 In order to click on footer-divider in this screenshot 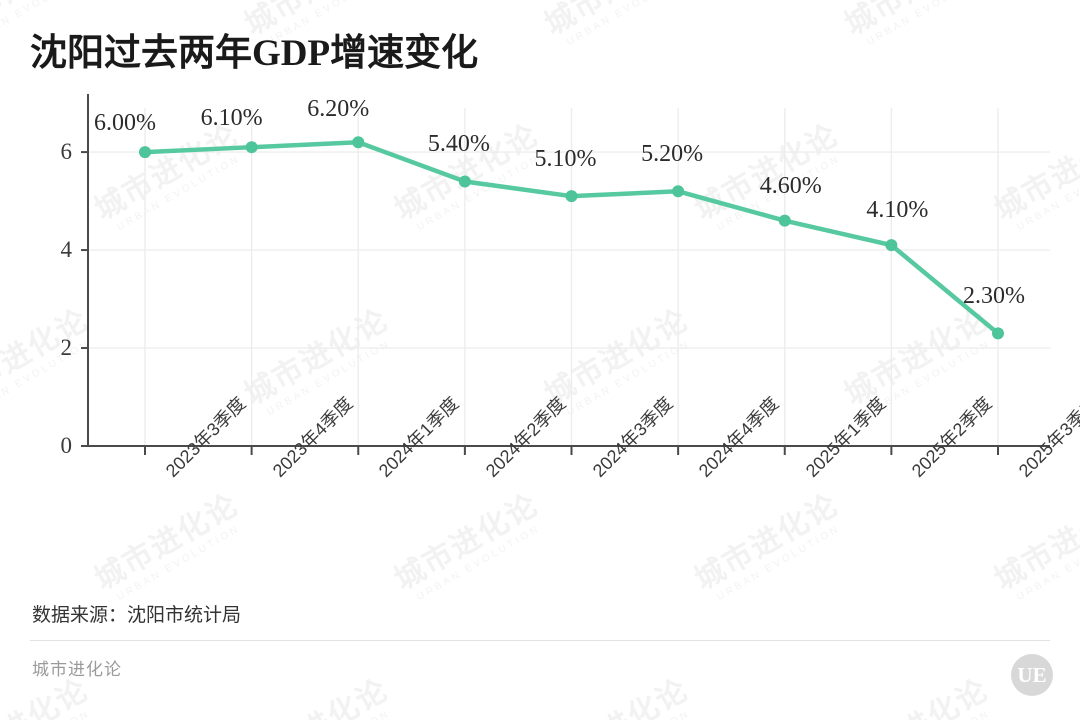, I will do `click(540, 640)`.